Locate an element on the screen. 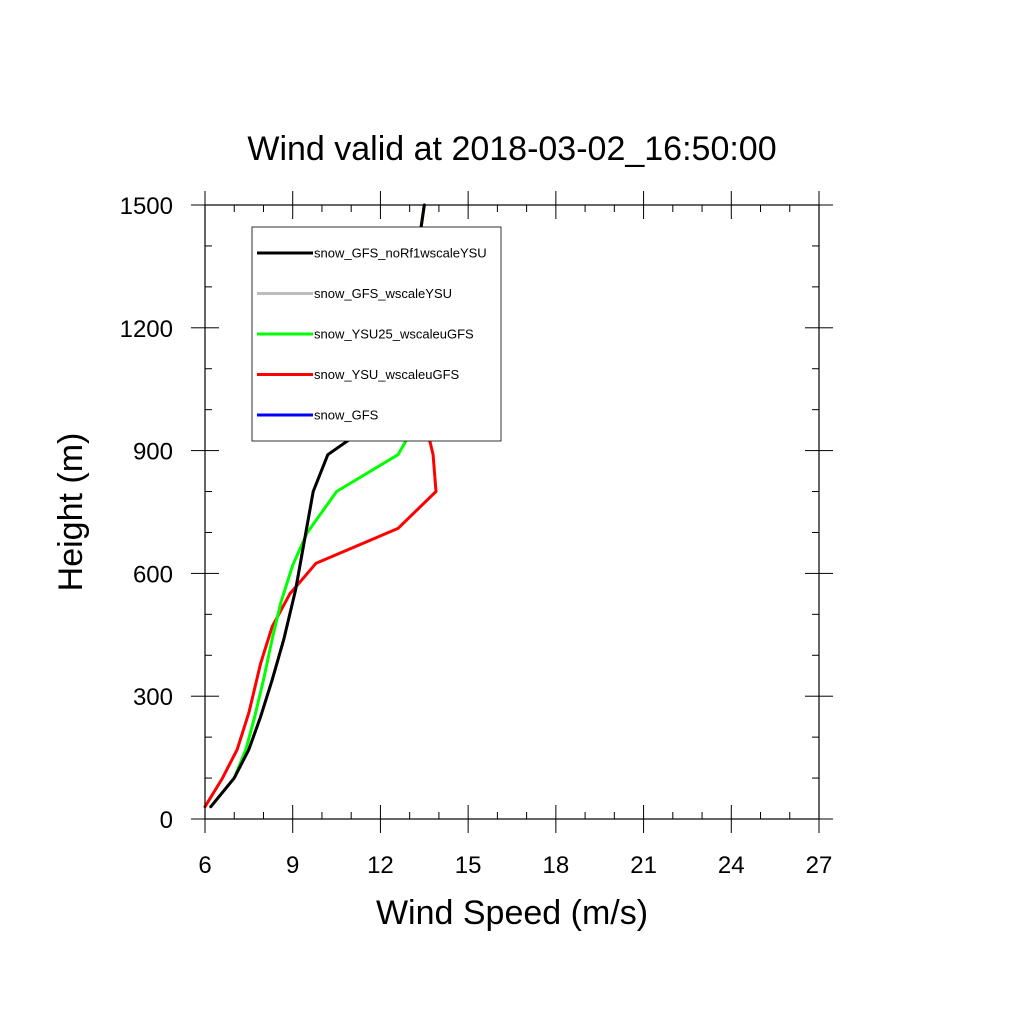 This screenshot has height=1024, width=1024. x-tick-label: 18 is located at coordinates (556, 865).